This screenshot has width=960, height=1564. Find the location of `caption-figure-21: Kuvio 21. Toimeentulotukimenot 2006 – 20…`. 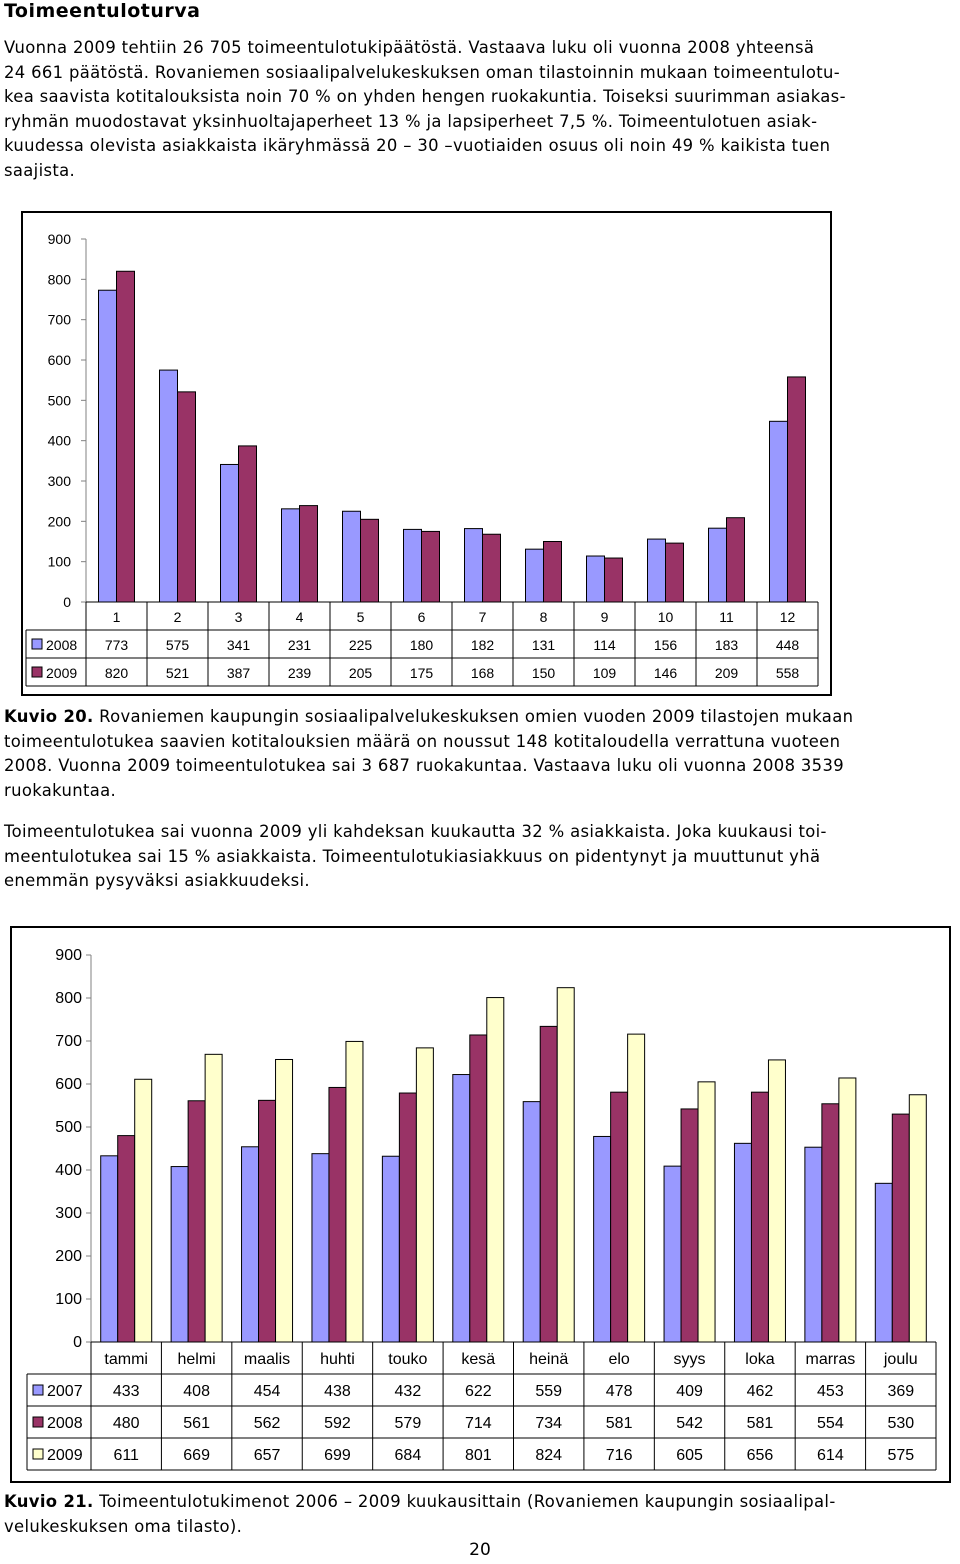

caption-figure-21: Kuvio 21. Toimeentulotukimenot 2006 – 20… is located at coordinates (479, 1514).